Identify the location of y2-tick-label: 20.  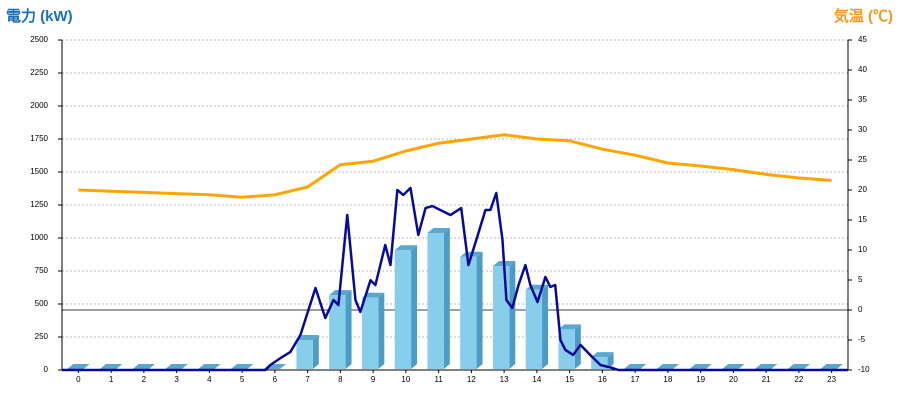
(862, 189).